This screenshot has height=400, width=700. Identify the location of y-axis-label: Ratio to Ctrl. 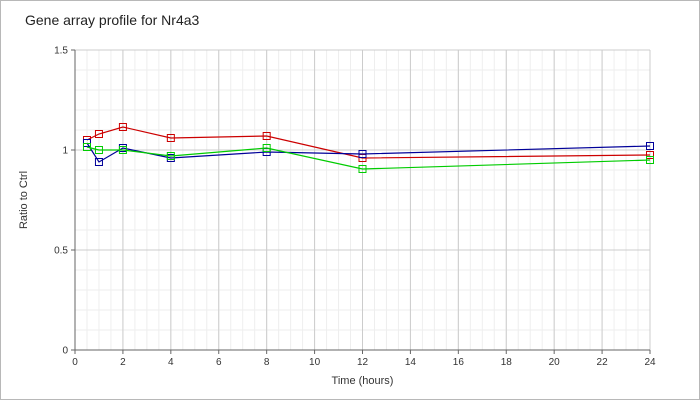
(24, 200).